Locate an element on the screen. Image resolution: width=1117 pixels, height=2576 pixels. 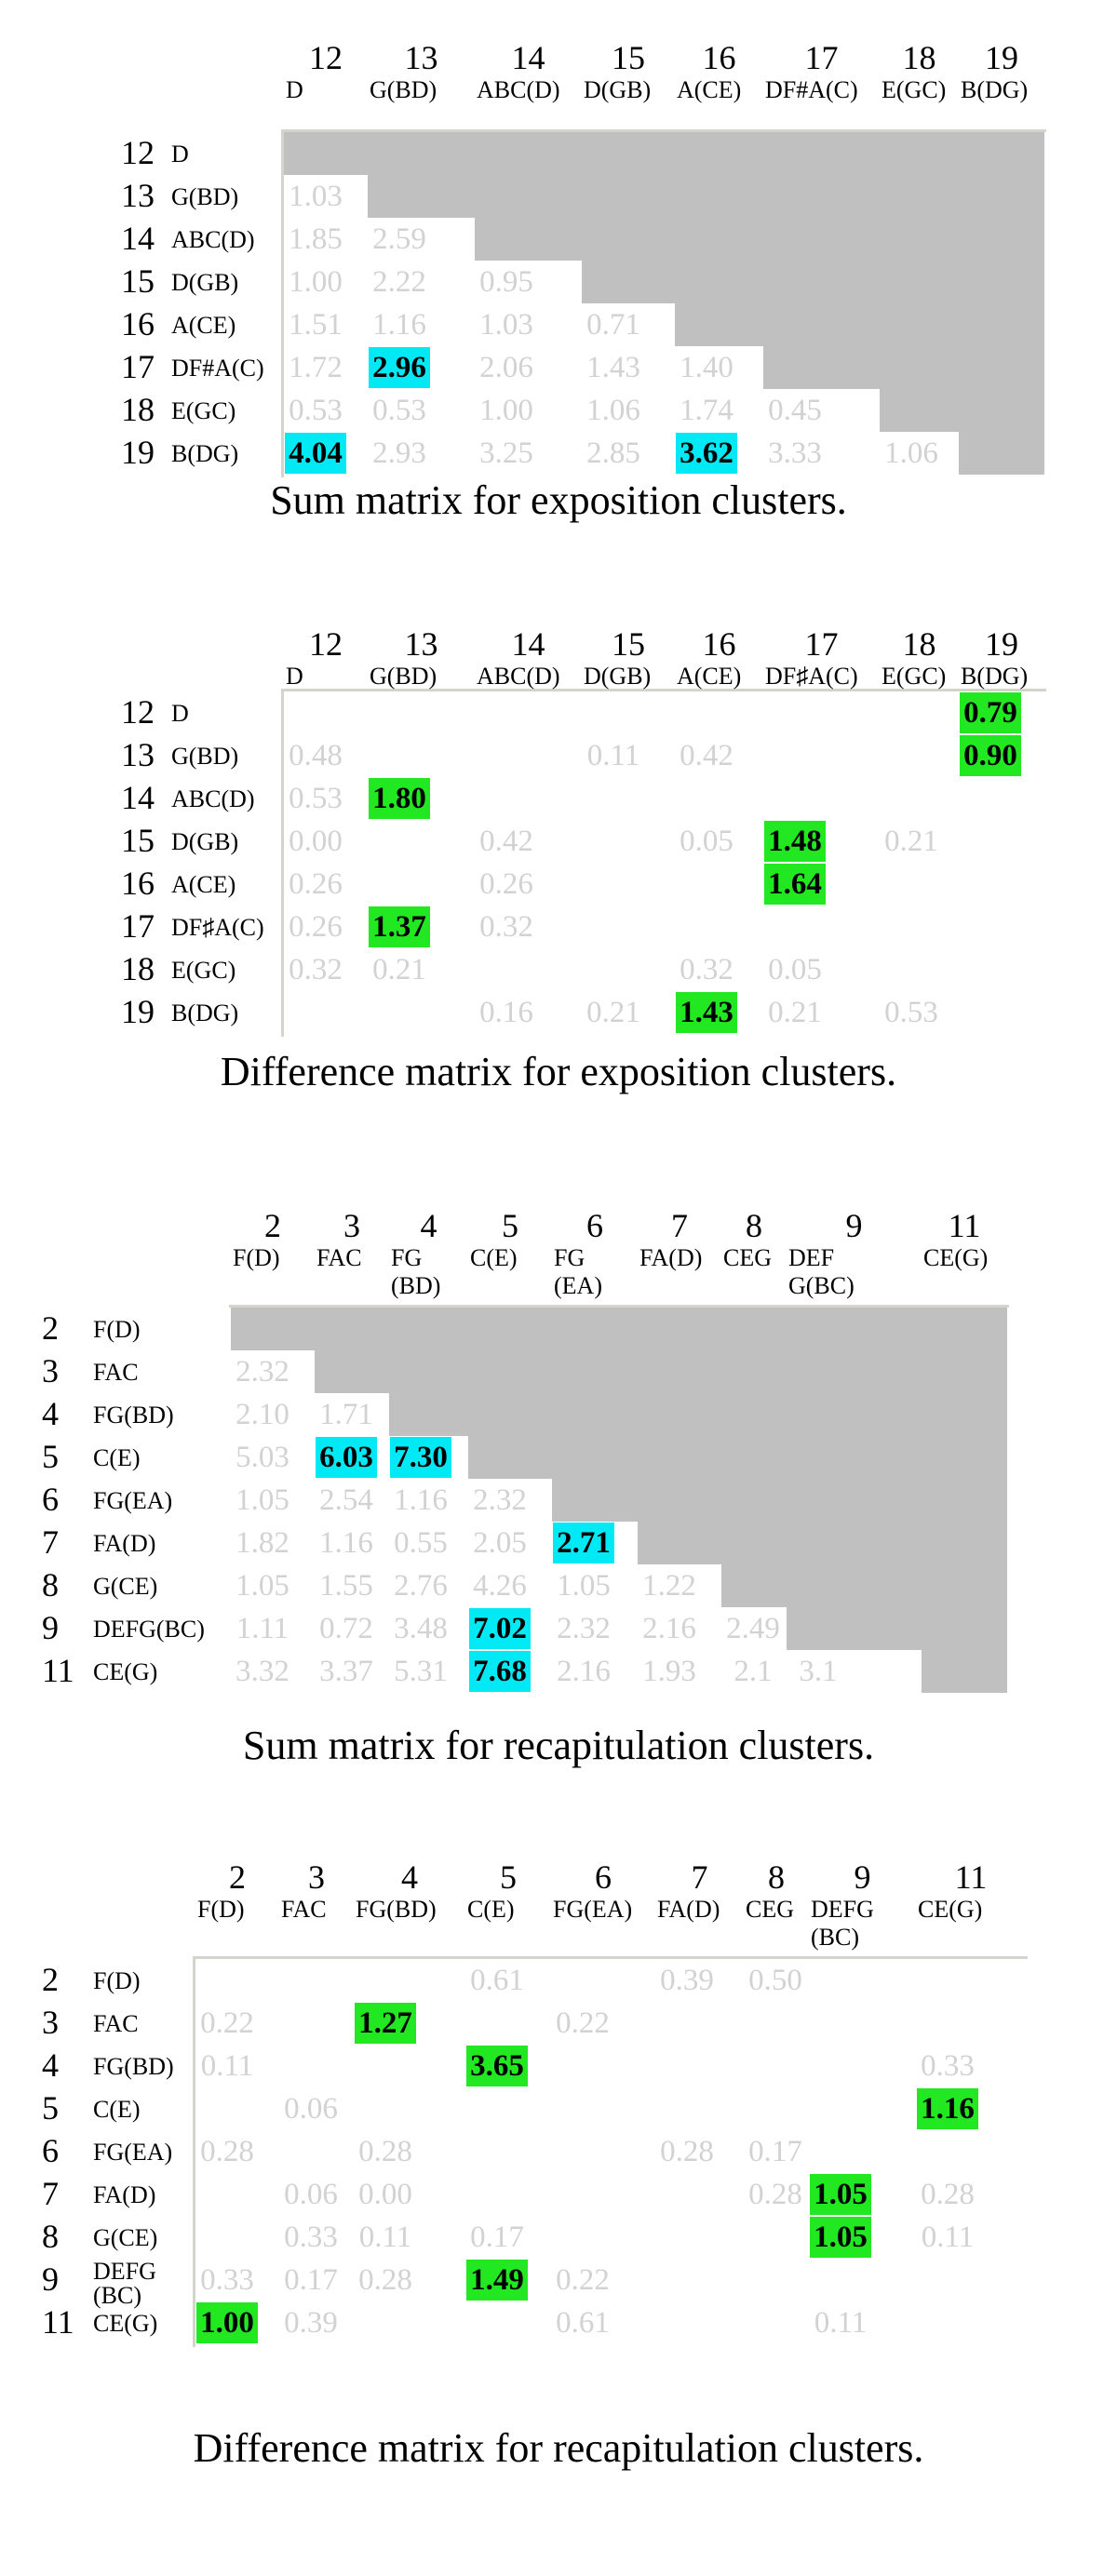
cell-value: 0.33 is located at coordinates (948, 2066).